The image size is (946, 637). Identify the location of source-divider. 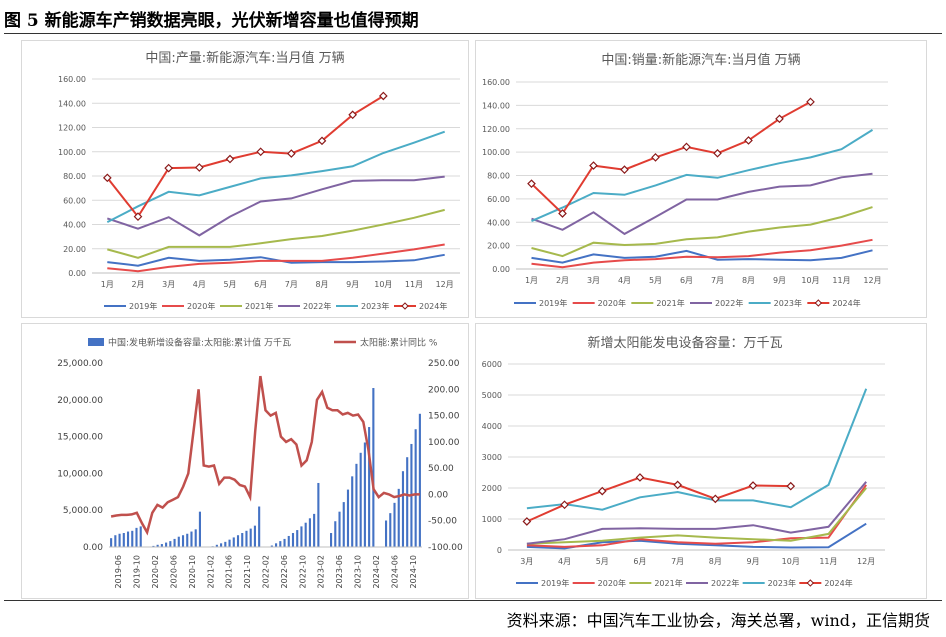
(473, 600).